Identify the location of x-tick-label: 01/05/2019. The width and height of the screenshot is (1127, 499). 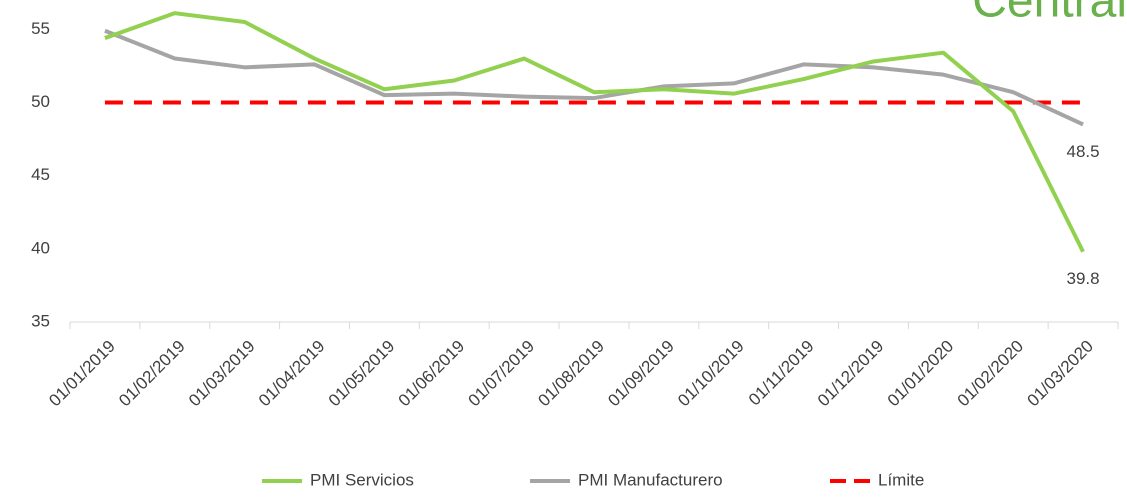
(362, 374).